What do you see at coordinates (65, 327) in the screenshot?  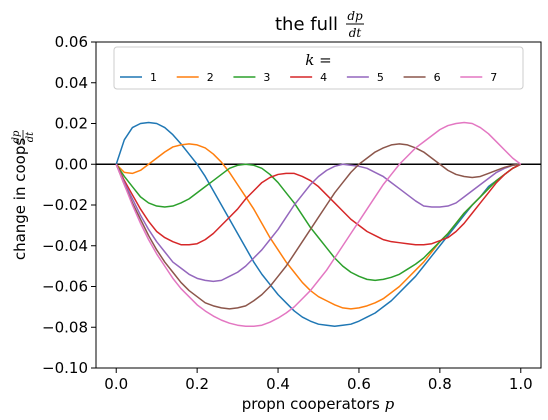 I see `y-tick-label: −0.08` at bounding box center [65, 327].